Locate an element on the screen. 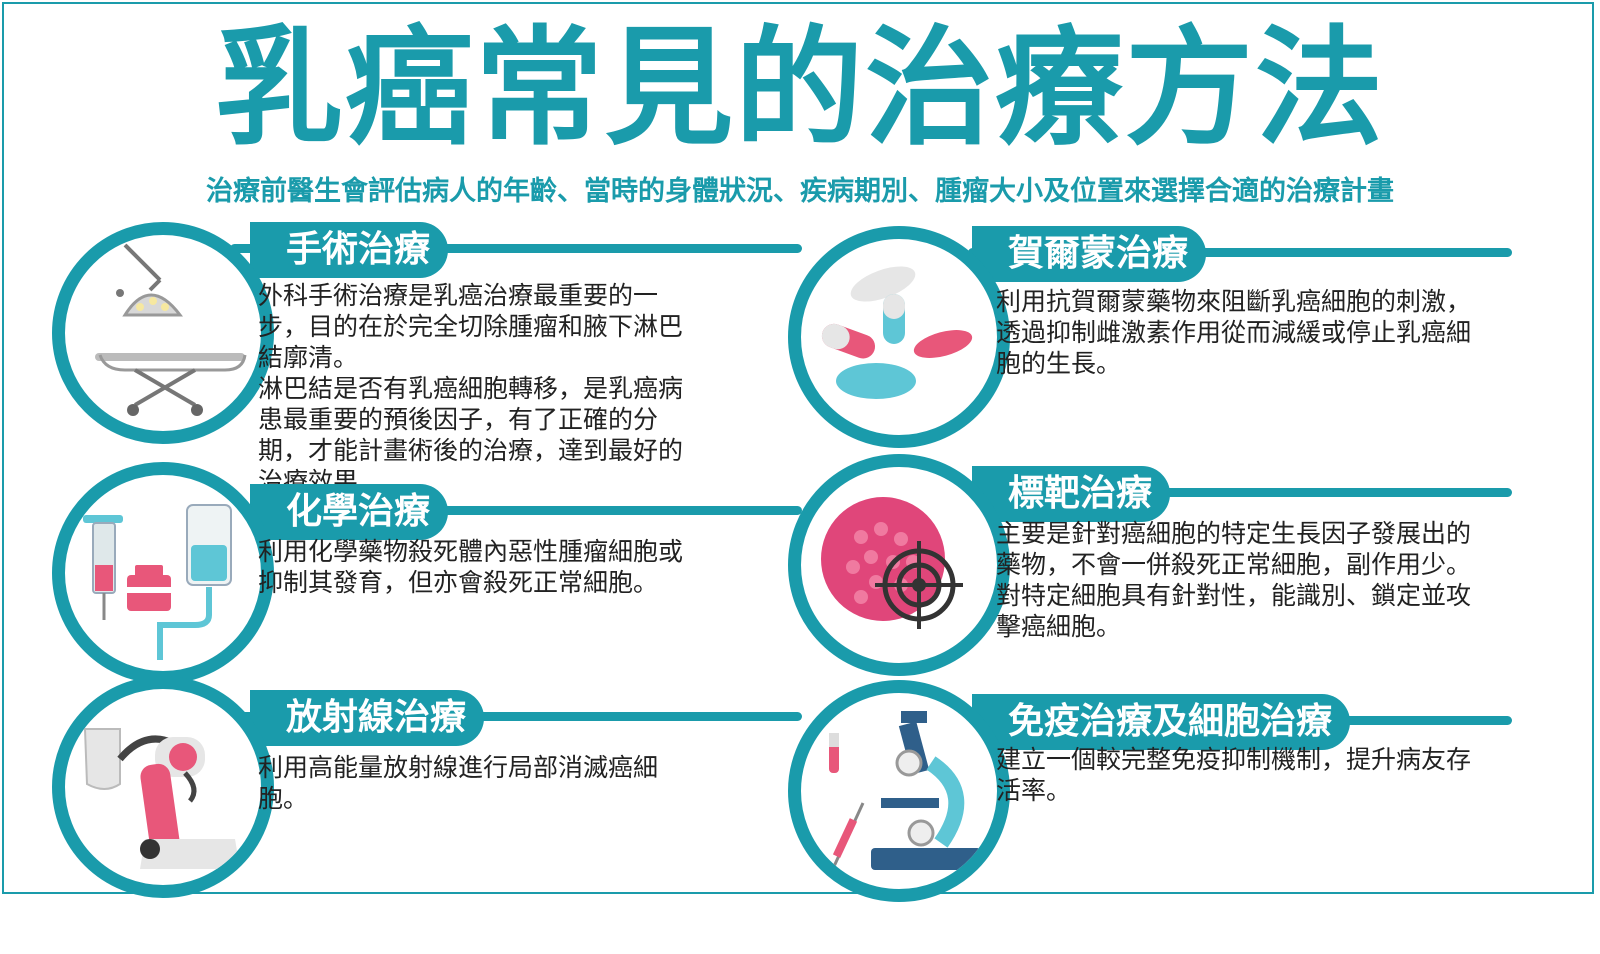 The image size is (1600, 954). section-heading: 免疫治療及細胞治療 is located at coordinates (1161, 722).